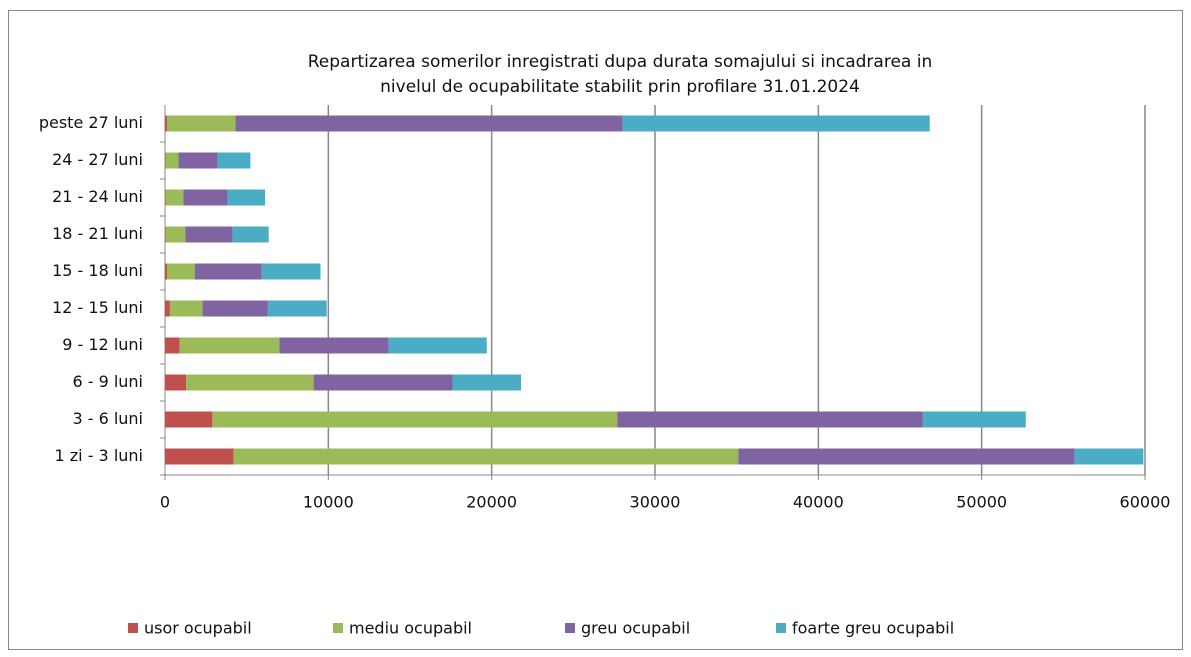  What do you see at coordinates (97, 159) in the screenshot?
I see `y-tick-label: 24 - 27 luni` at bounding box center [97, 159].